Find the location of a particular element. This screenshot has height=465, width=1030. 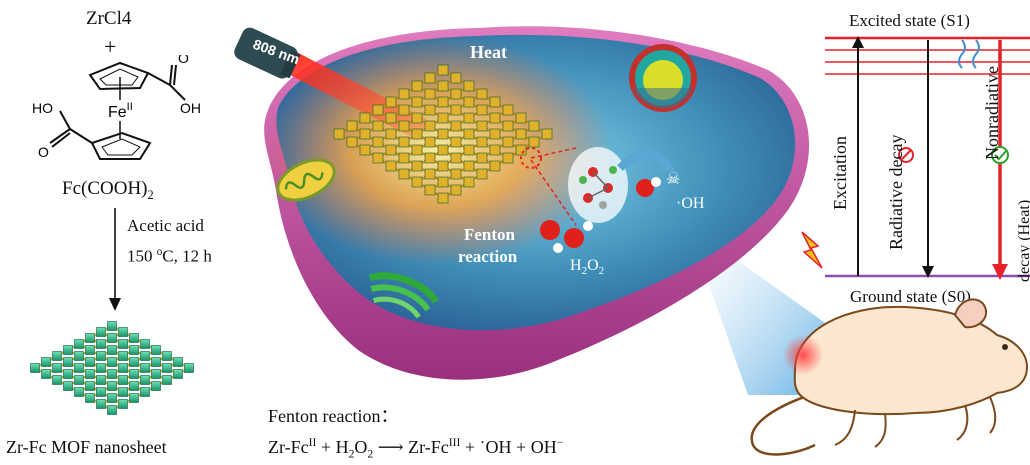

top-ring is located at coordinates (119, 76).